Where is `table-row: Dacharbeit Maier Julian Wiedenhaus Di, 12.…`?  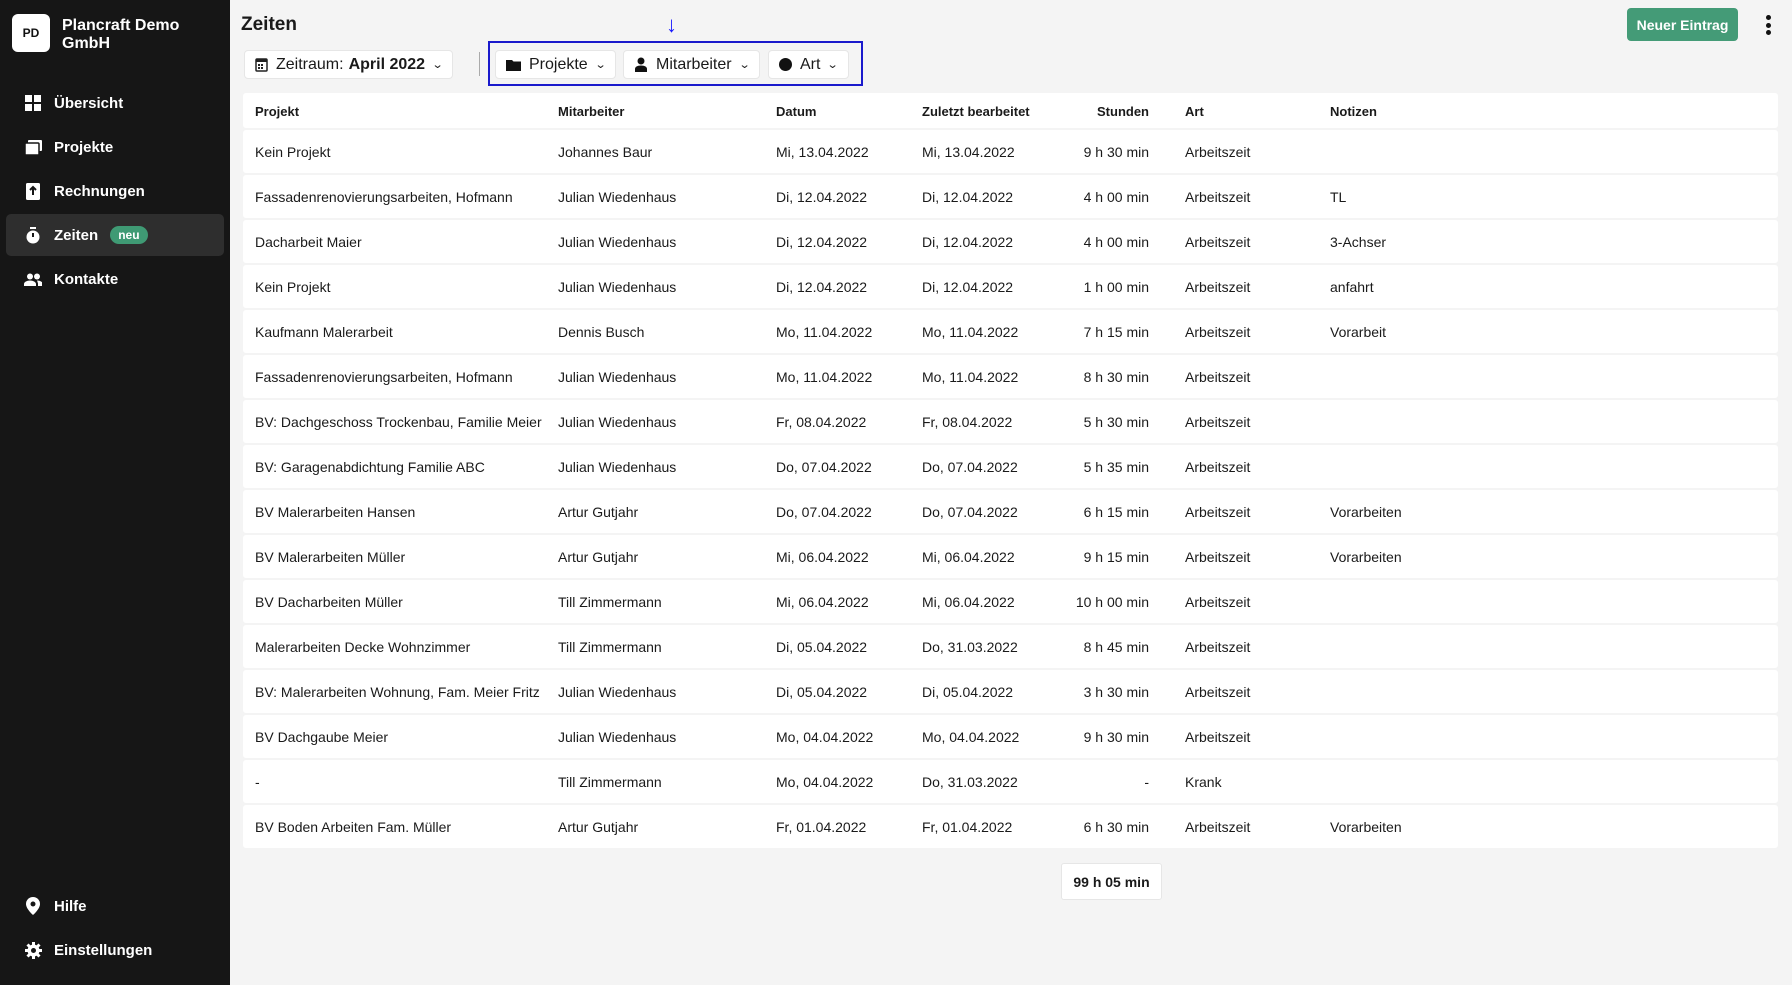
table-row: Dacharbeit Maier Julian Wiedenhaus Di, 12.… is located at coordinates (1010, 241).